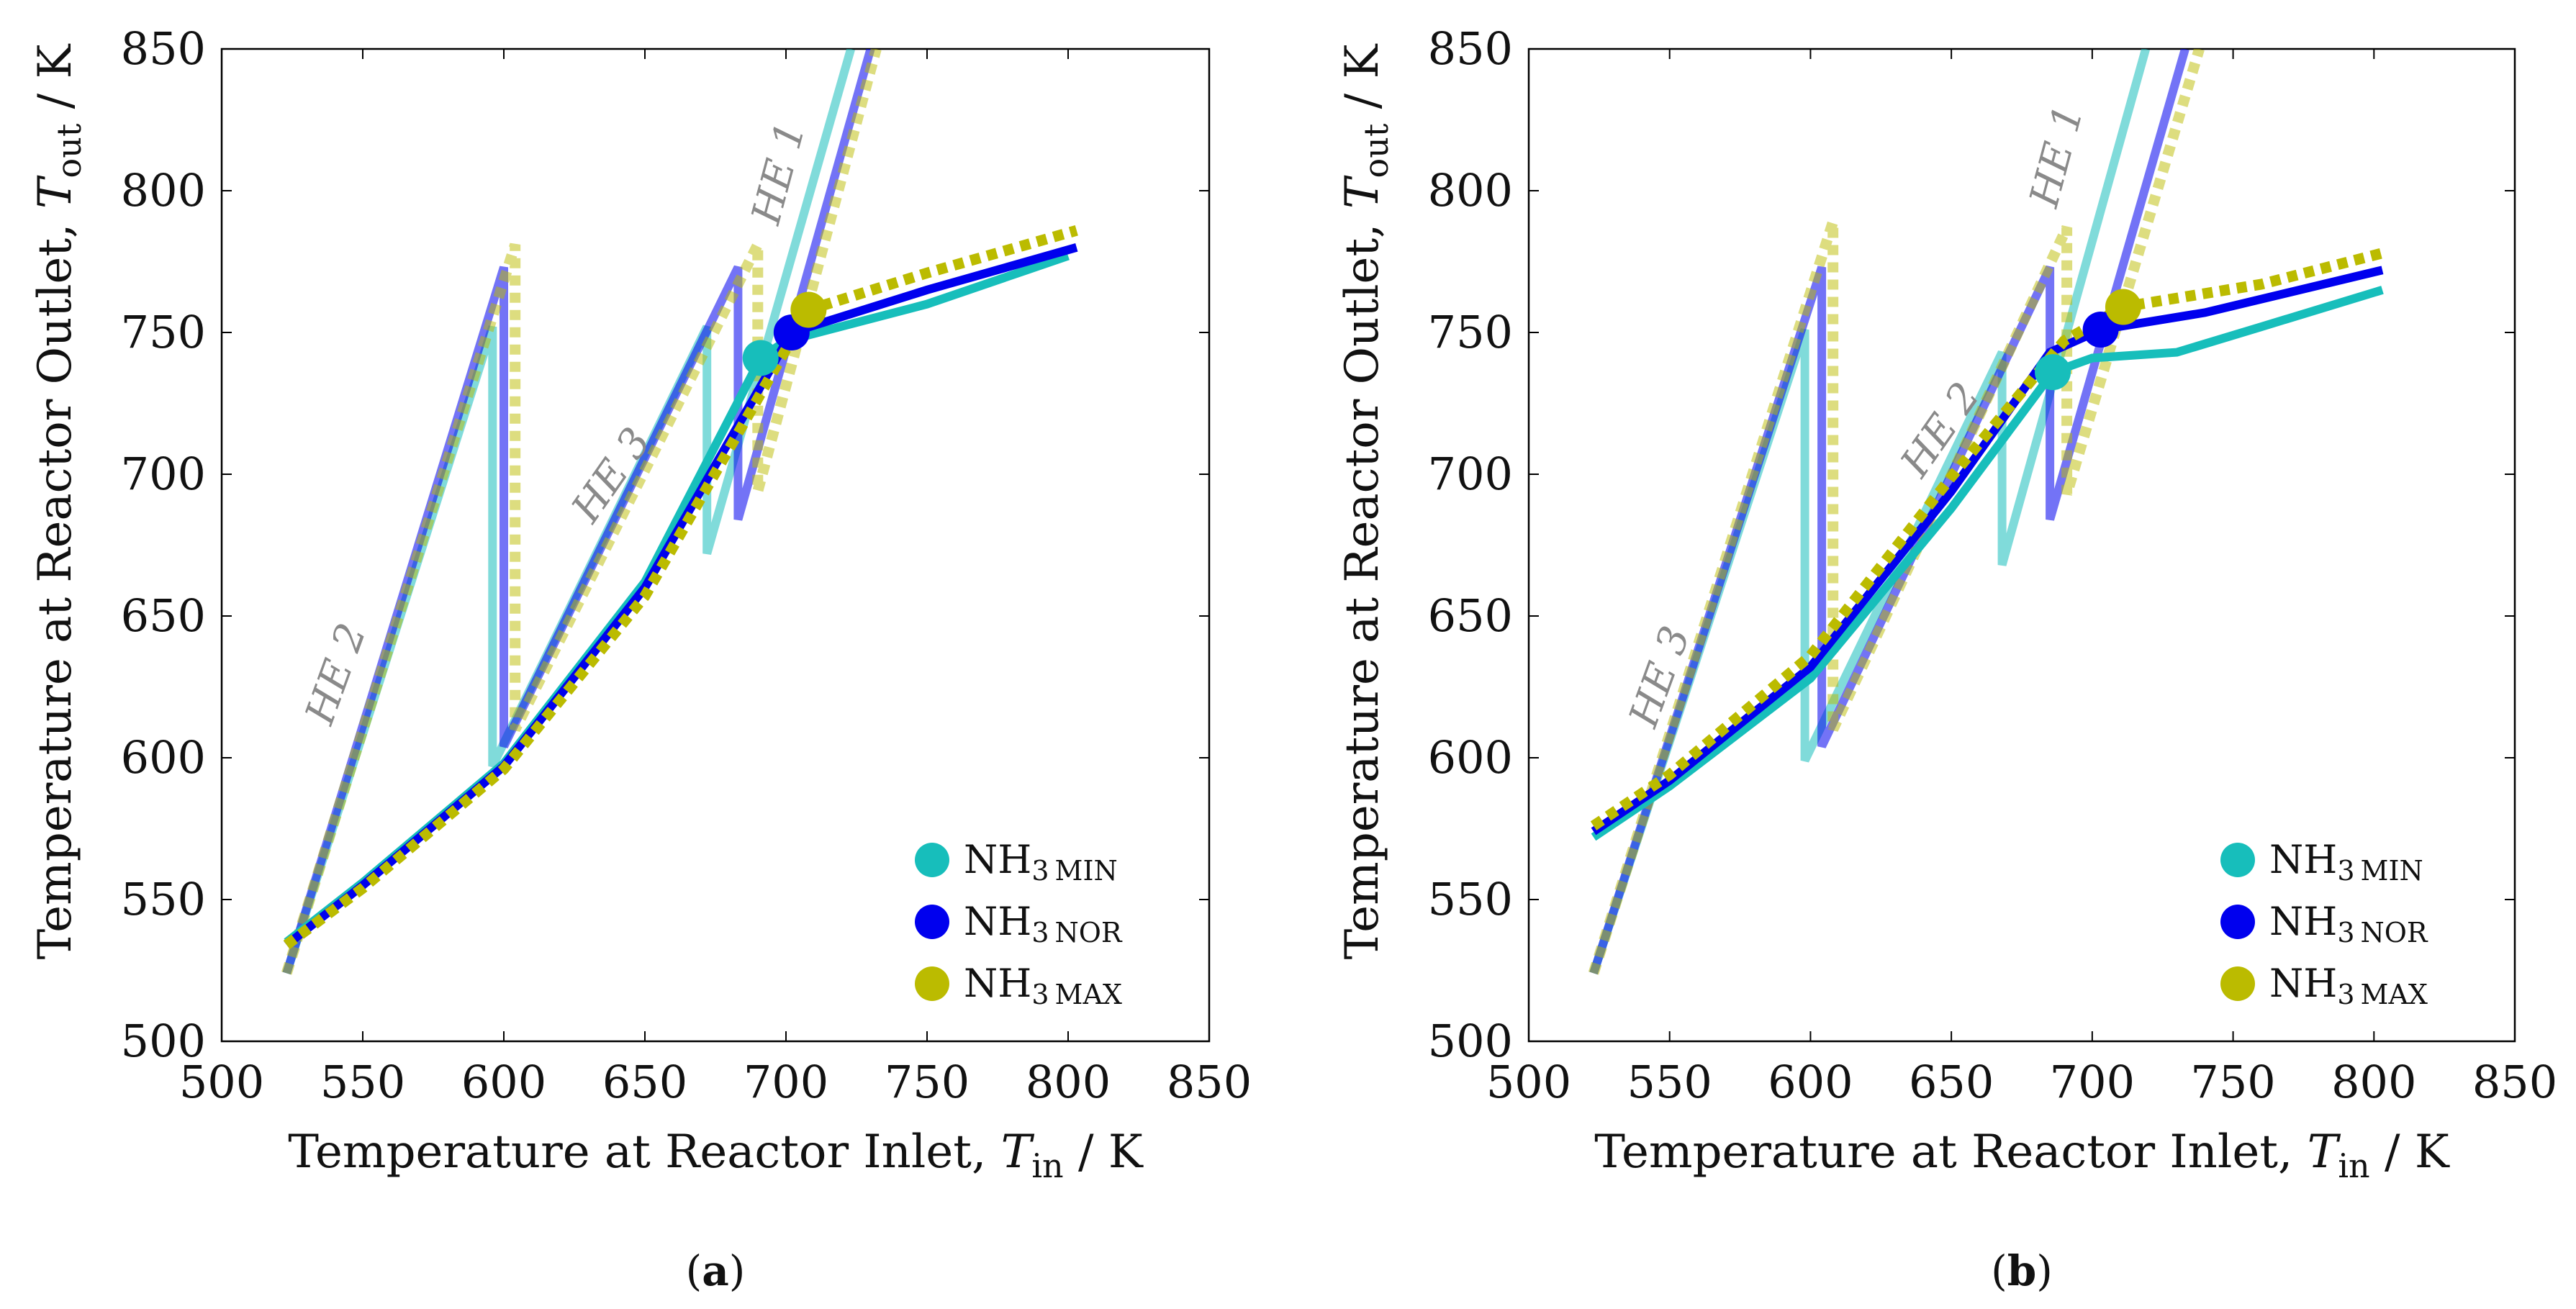 This screenshot has width=2576, height=1309. Describe the element at coordinates (2100, 330) in the screenshot. I see `operating-point-nh3-nor` at that location.